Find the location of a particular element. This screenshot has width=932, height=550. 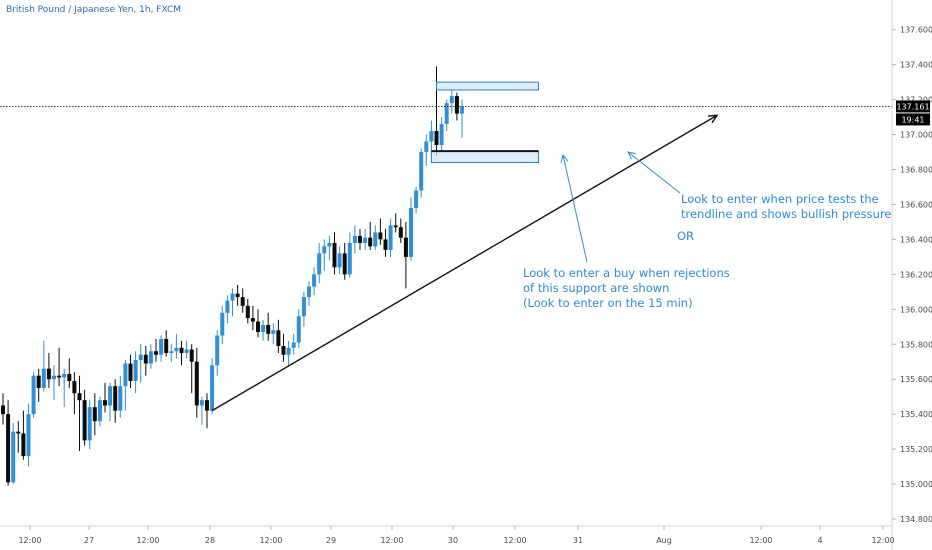

price-tick-label: 136.400 is located at coordinates (916, 239).